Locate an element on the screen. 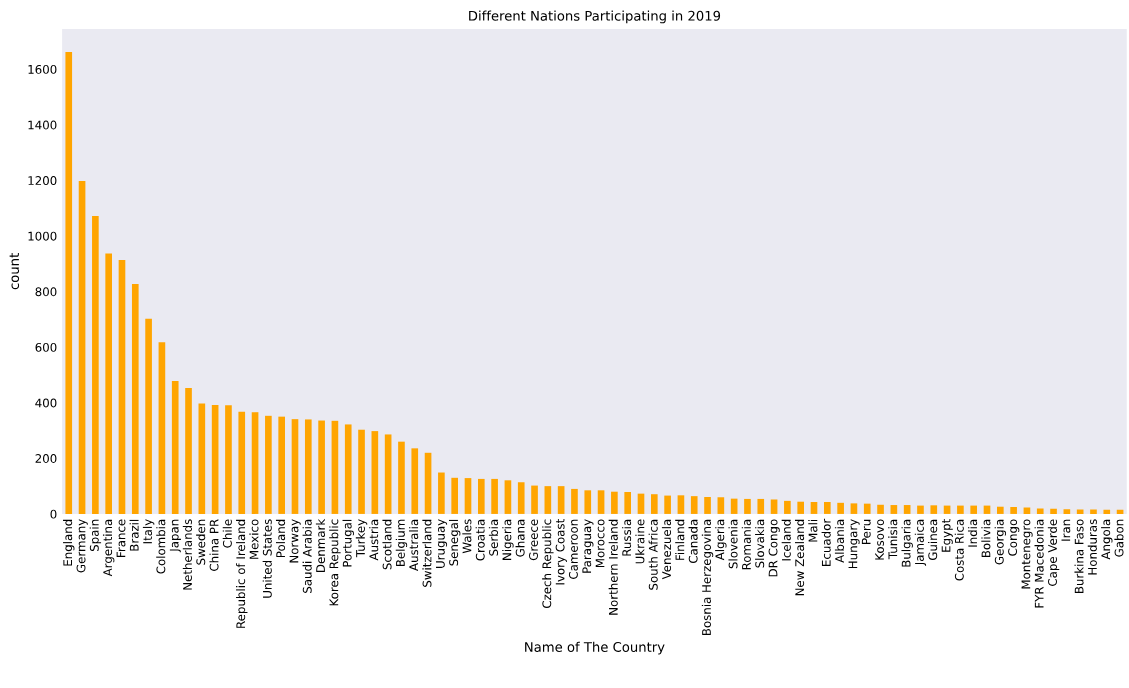 The width and height of the screenshot is (1129, 688). x-tick-label: Paraguay is located at coordinates (588, 546).